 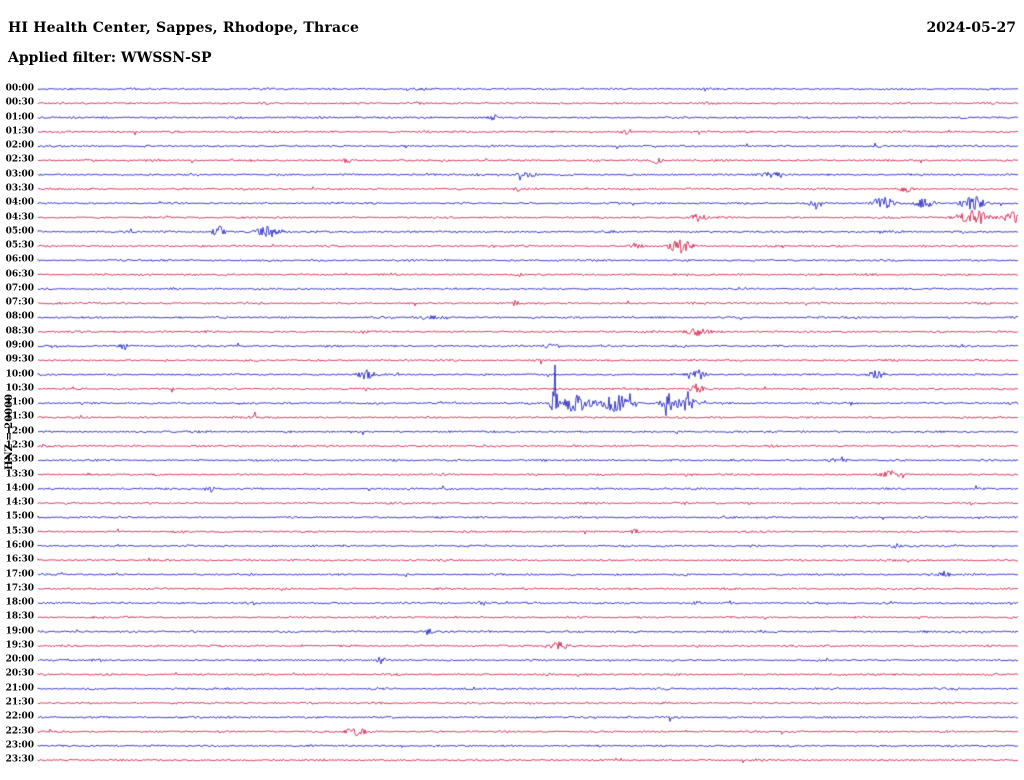 I want to click on time-label: 19:00, so click(x=19, y=631).